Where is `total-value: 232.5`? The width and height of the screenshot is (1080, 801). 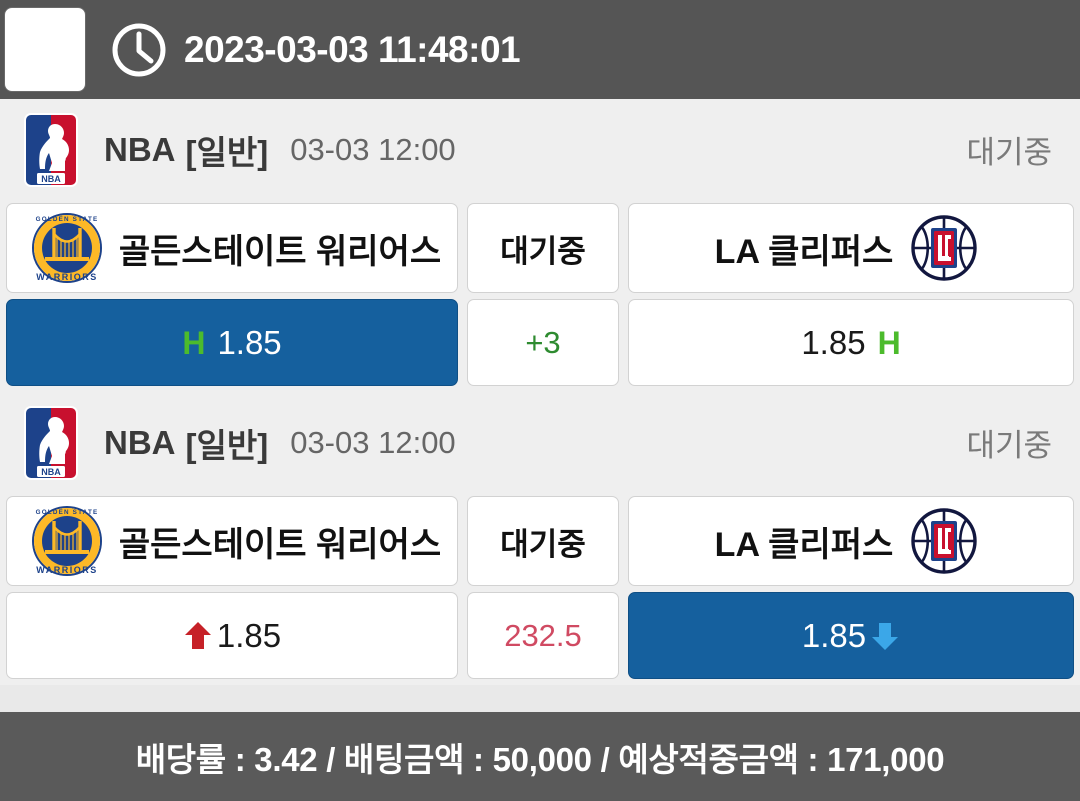 total-value: 232.5 is located at coordinates (543, 635).